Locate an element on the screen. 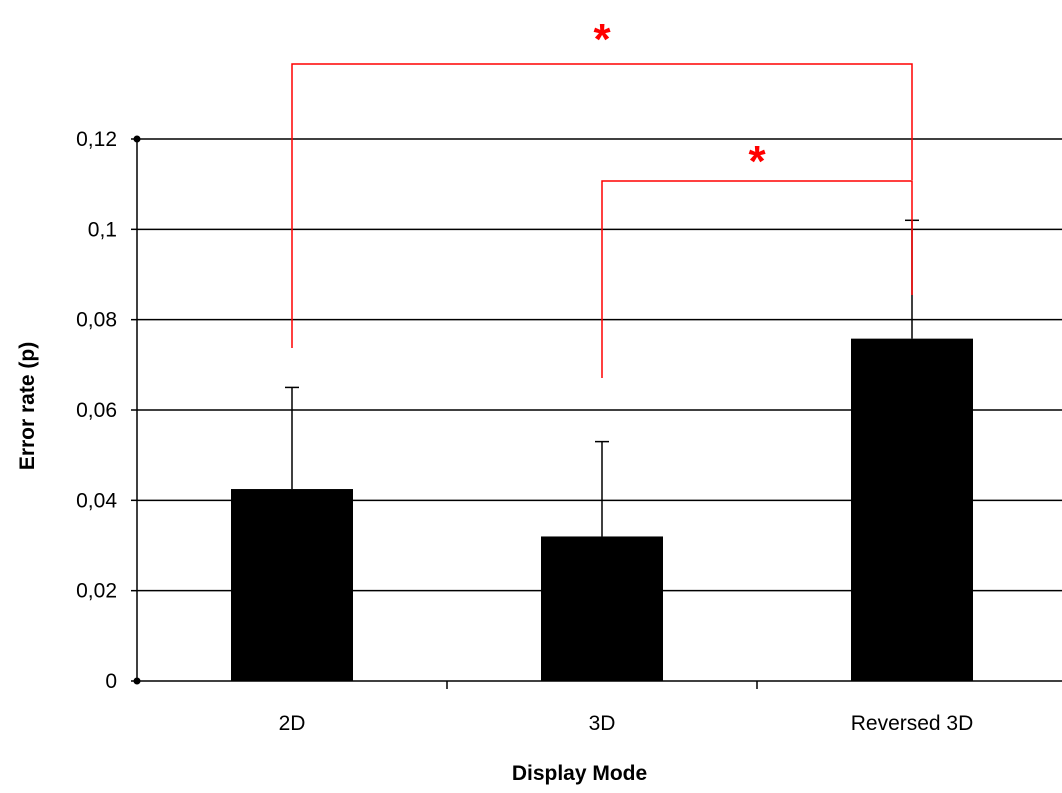  y-tick-label: 0 is located at coordinates (111, 681).